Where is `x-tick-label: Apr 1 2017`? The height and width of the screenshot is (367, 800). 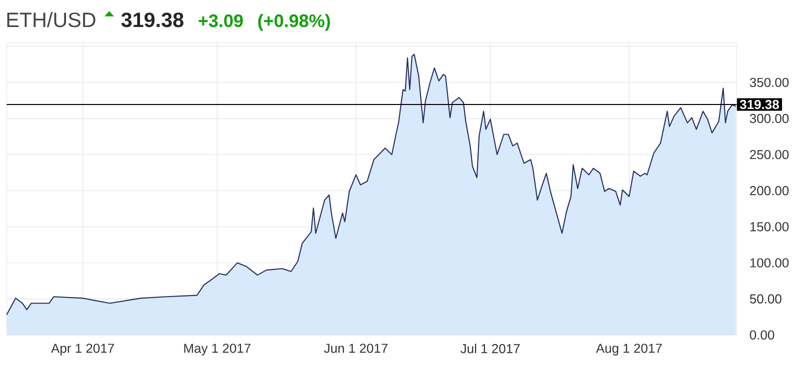
x-tick-label: Apr 1 2017 is located at coordinates (82, 350).